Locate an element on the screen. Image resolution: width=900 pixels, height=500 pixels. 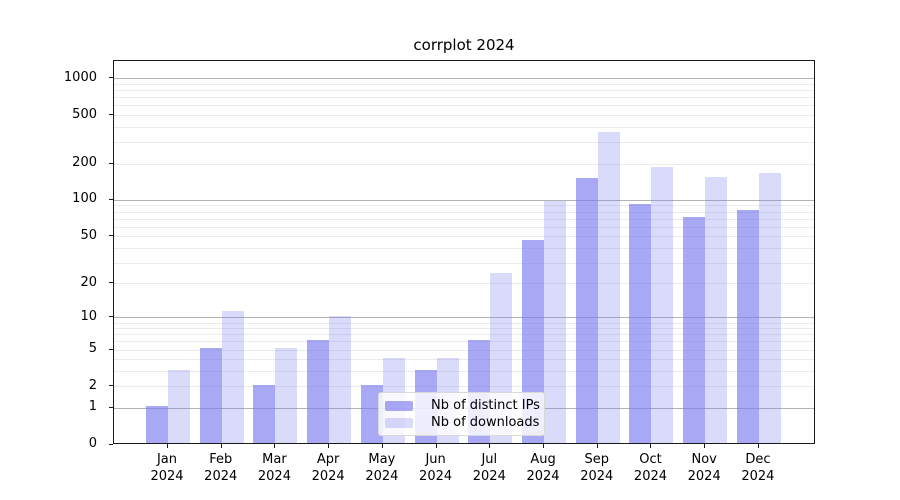
x-tick-label: Oct 2024 is located at coordinates (650, 468).